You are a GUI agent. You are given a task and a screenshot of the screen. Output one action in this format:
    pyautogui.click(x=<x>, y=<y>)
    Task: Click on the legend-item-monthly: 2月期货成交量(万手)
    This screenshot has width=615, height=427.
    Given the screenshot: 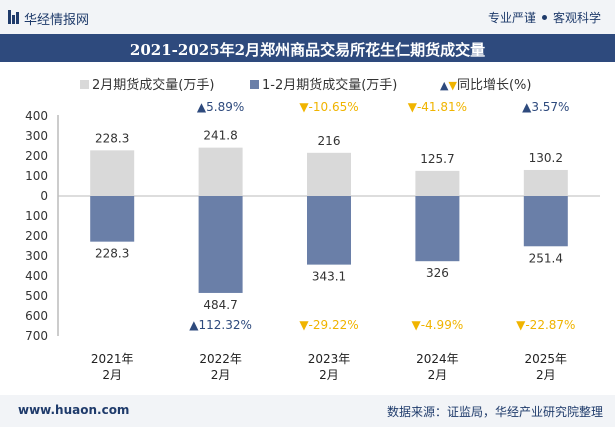 What is the action you would take?
    pyautogui.click(x=147, y=83)
    